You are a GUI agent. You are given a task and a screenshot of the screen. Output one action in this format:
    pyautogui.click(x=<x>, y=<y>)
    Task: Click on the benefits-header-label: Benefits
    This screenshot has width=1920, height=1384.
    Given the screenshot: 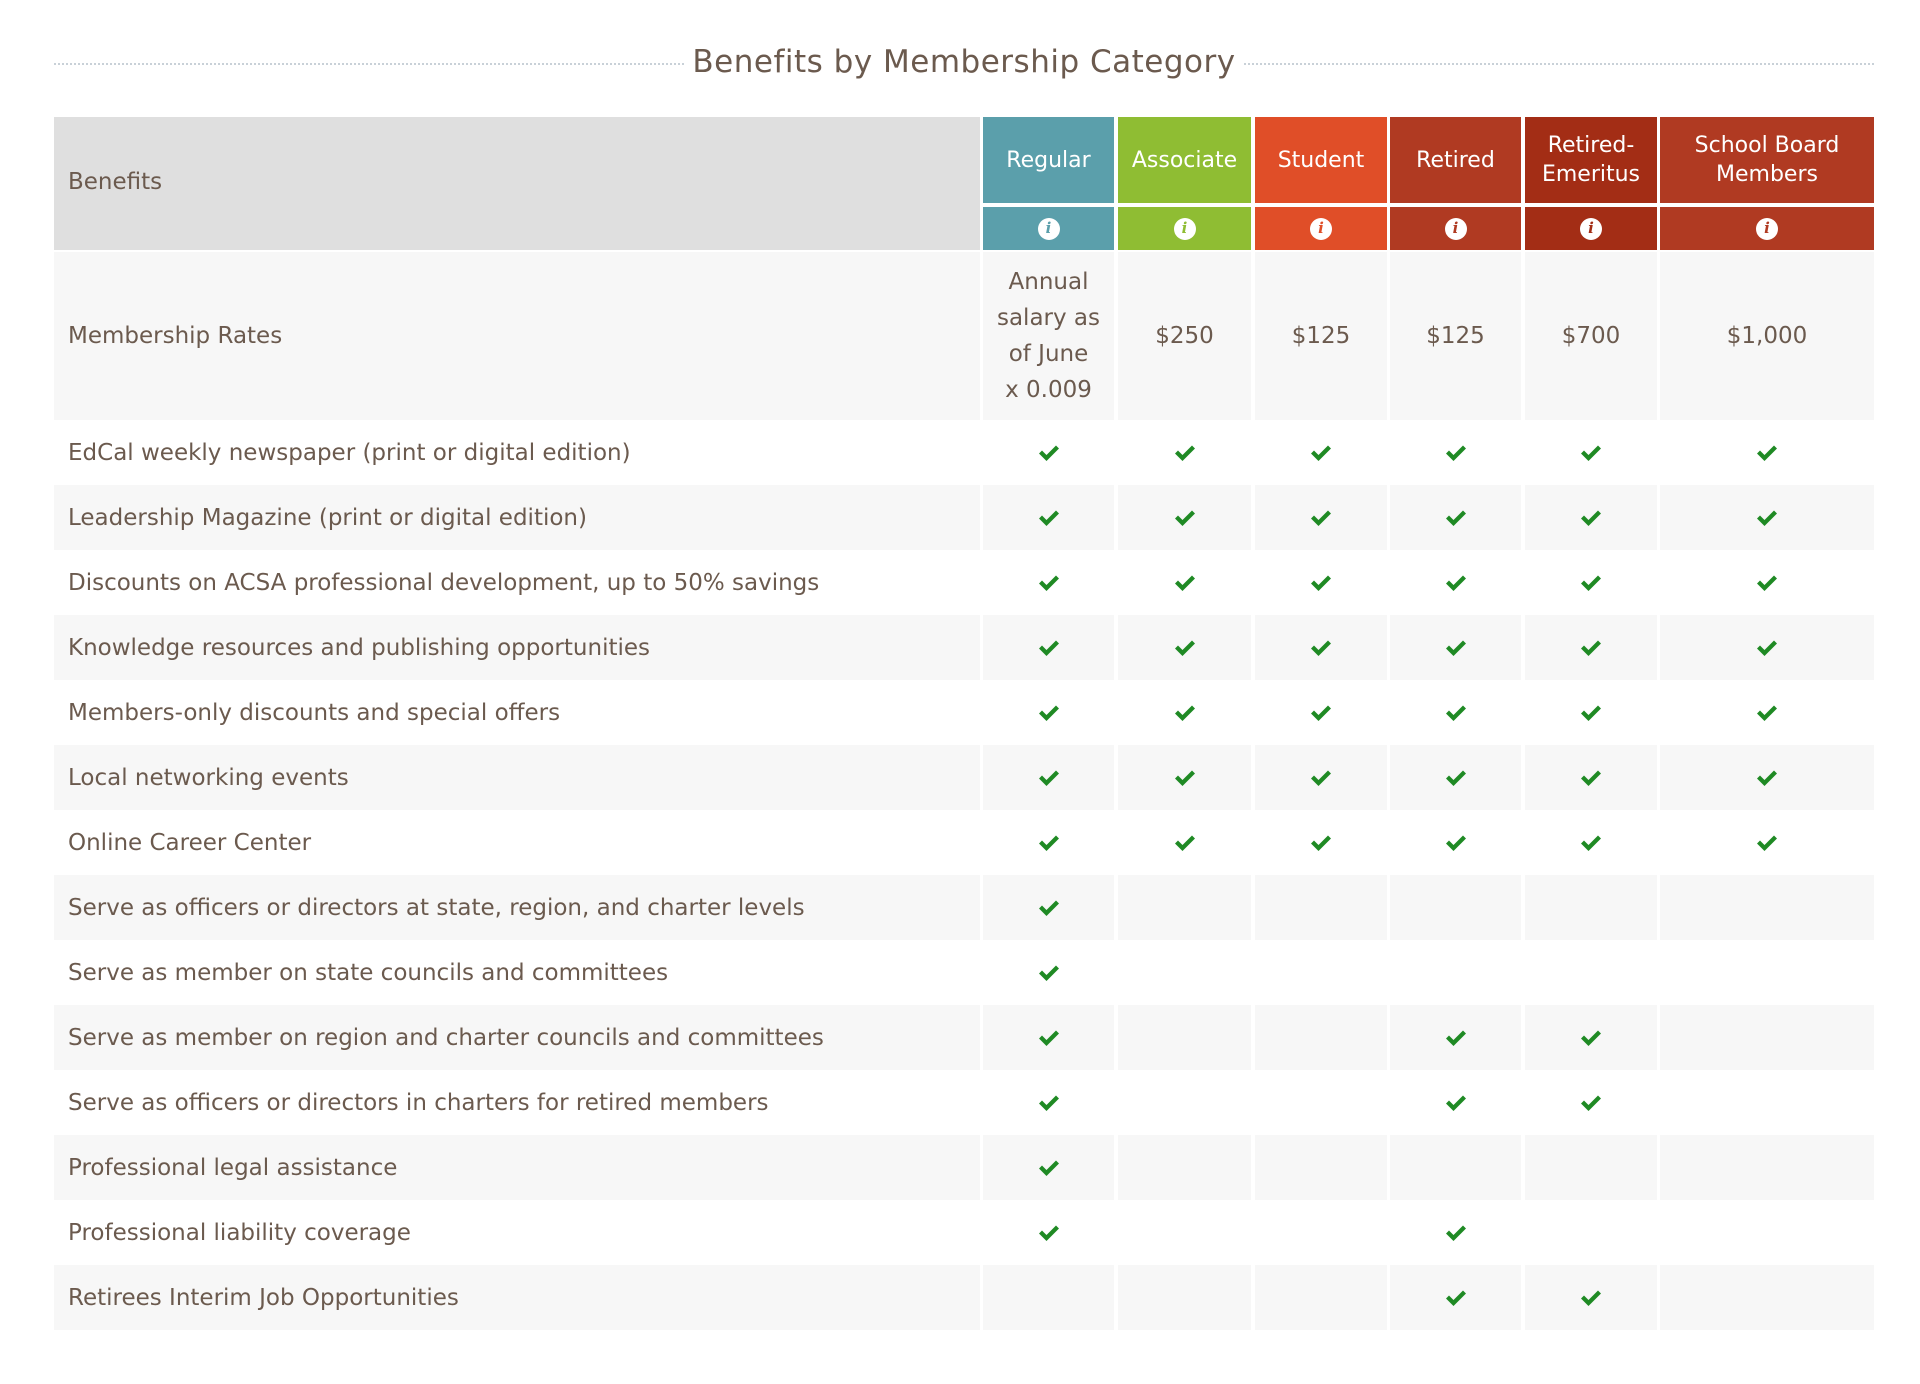 What is the action you would take?
    pyautogui.click(x=115, y=182)
    